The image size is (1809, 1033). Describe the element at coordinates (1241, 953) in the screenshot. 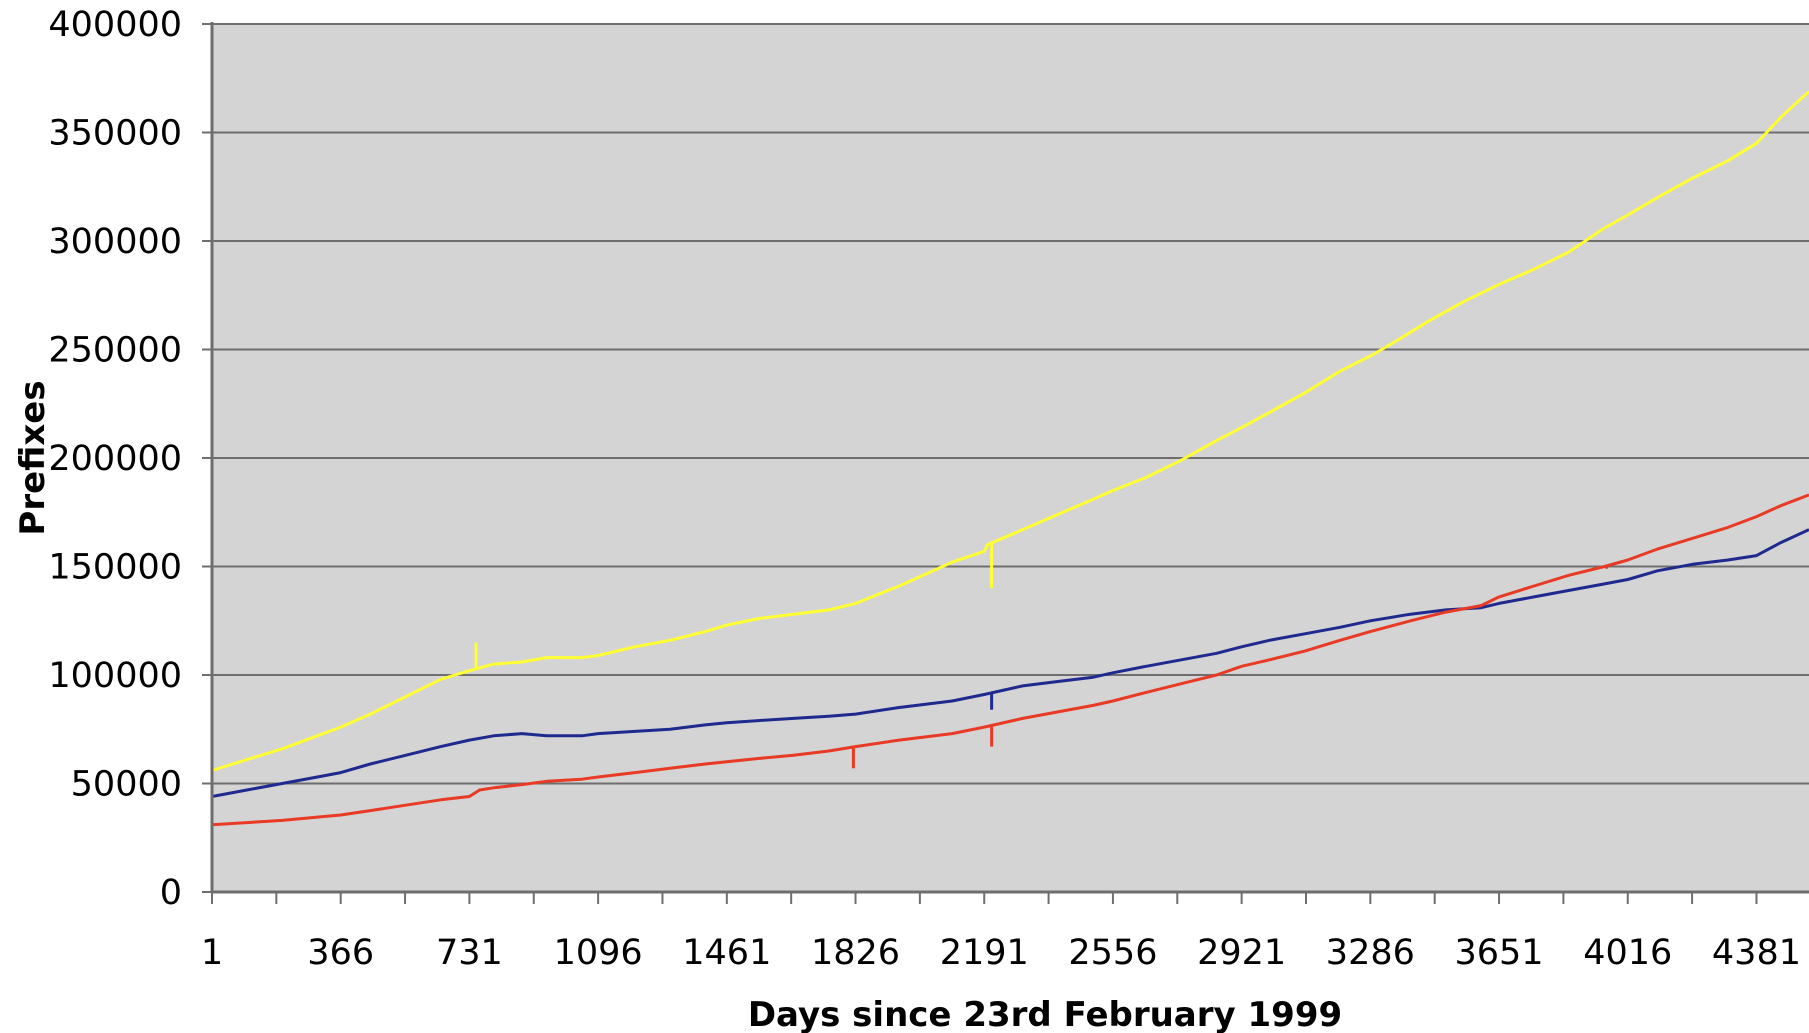

I see `x-tick-label-8: 2921` at that location.